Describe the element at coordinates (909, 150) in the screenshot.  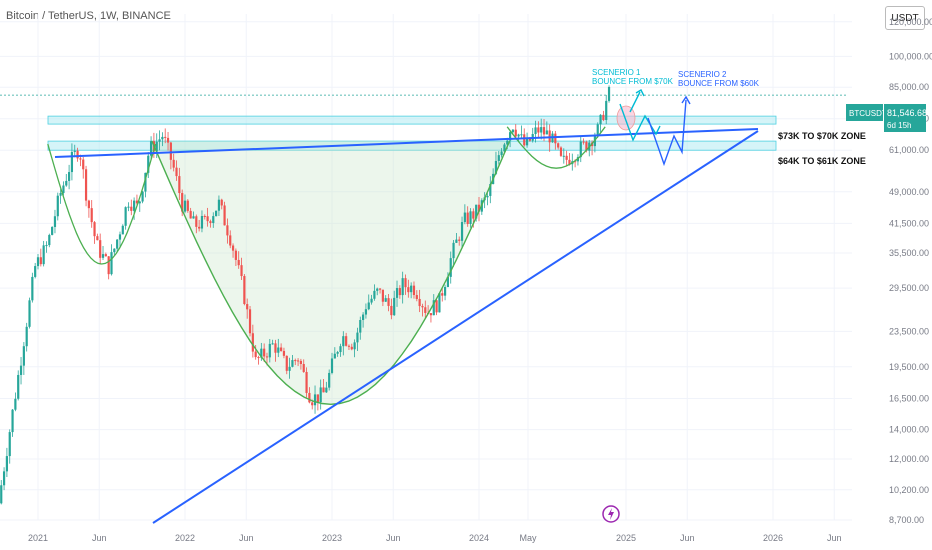
I see `y-tick-label: 61,000.00` at that location.